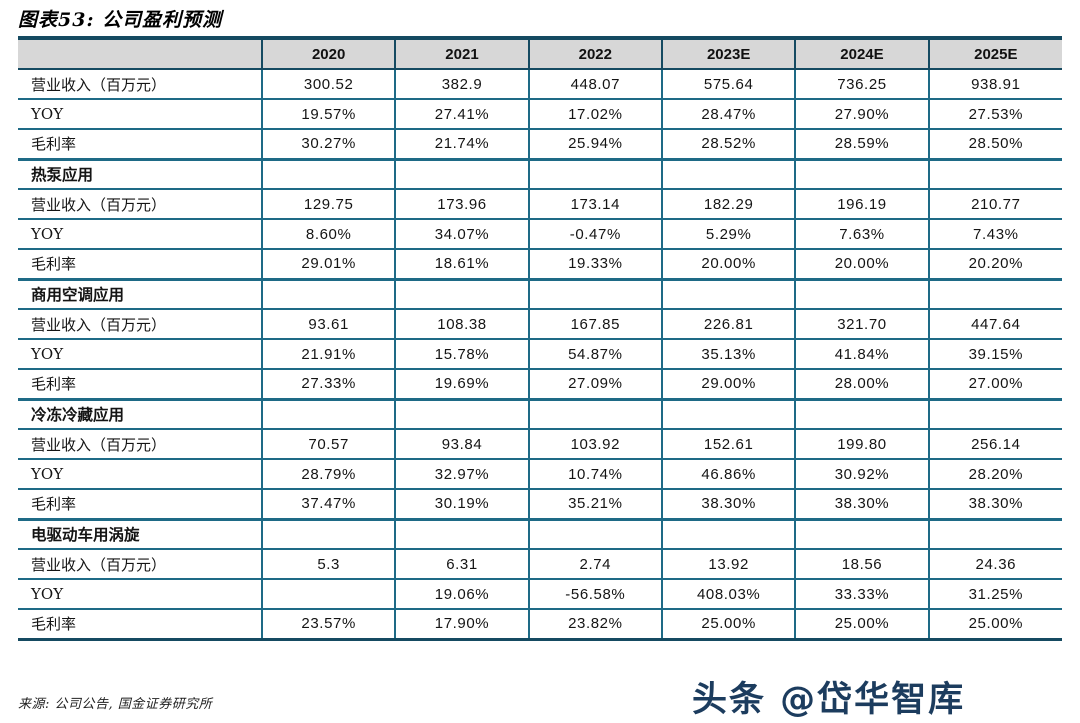 The image size is (1080, 723). Describe the element at coordinates (994, 324) in the screenshot. I see `cell-value: 447.64` at that location.